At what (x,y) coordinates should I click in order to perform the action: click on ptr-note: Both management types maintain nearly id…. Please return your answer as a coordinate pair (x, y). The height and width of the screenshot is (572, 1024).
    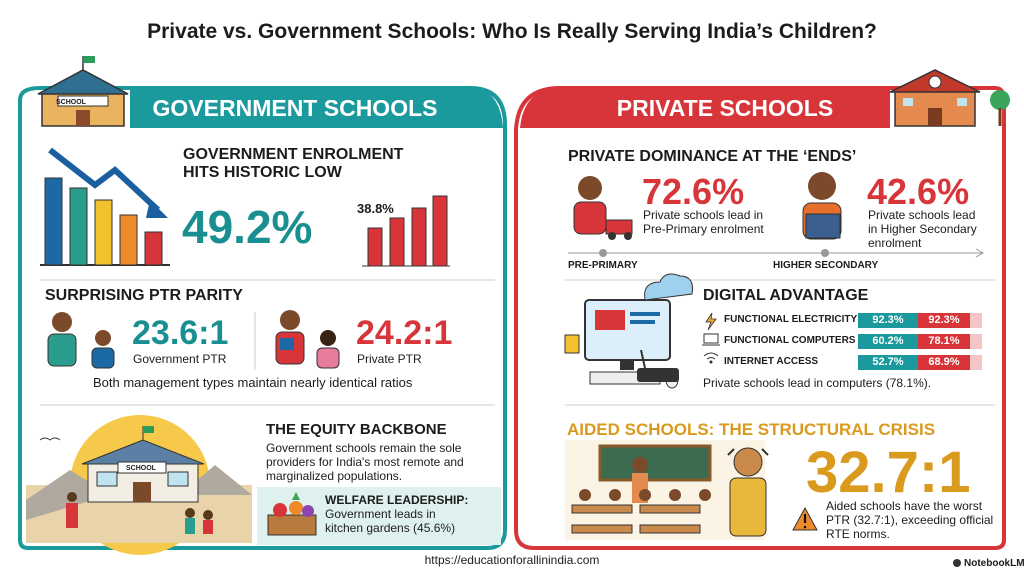
    Looking at the image, I should click on (253, 382).